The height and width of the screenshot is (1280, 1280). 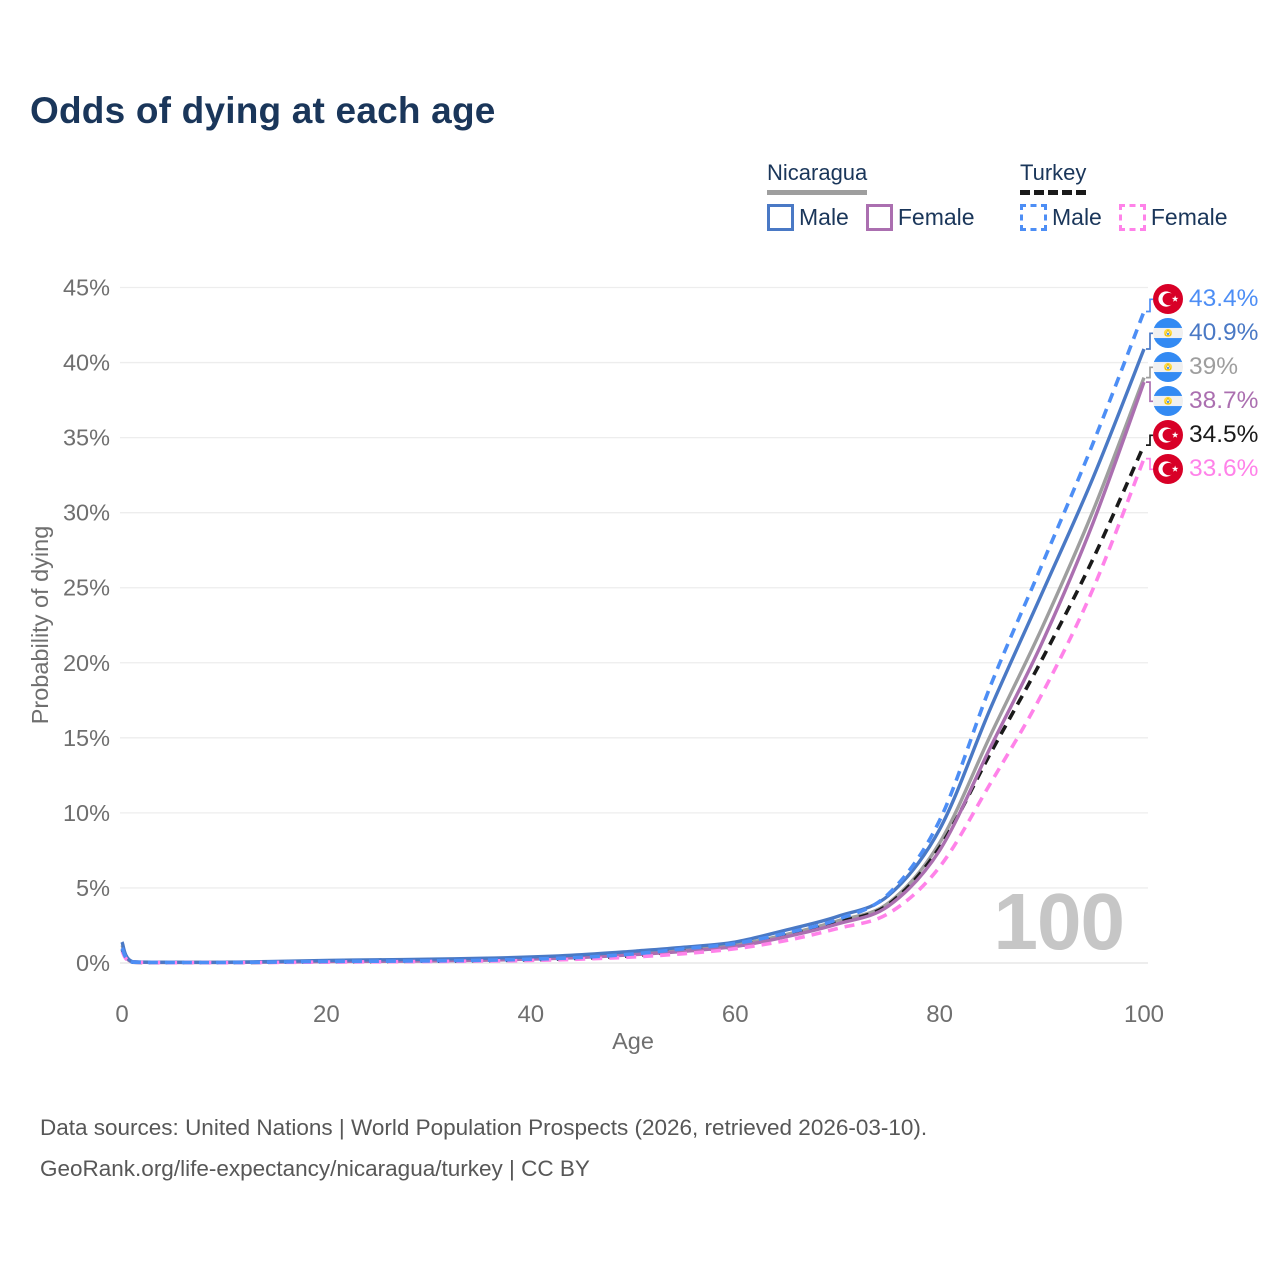 I want to click on end-label-nicaragua-male: 40.9%, so click(x=1205, y=333).